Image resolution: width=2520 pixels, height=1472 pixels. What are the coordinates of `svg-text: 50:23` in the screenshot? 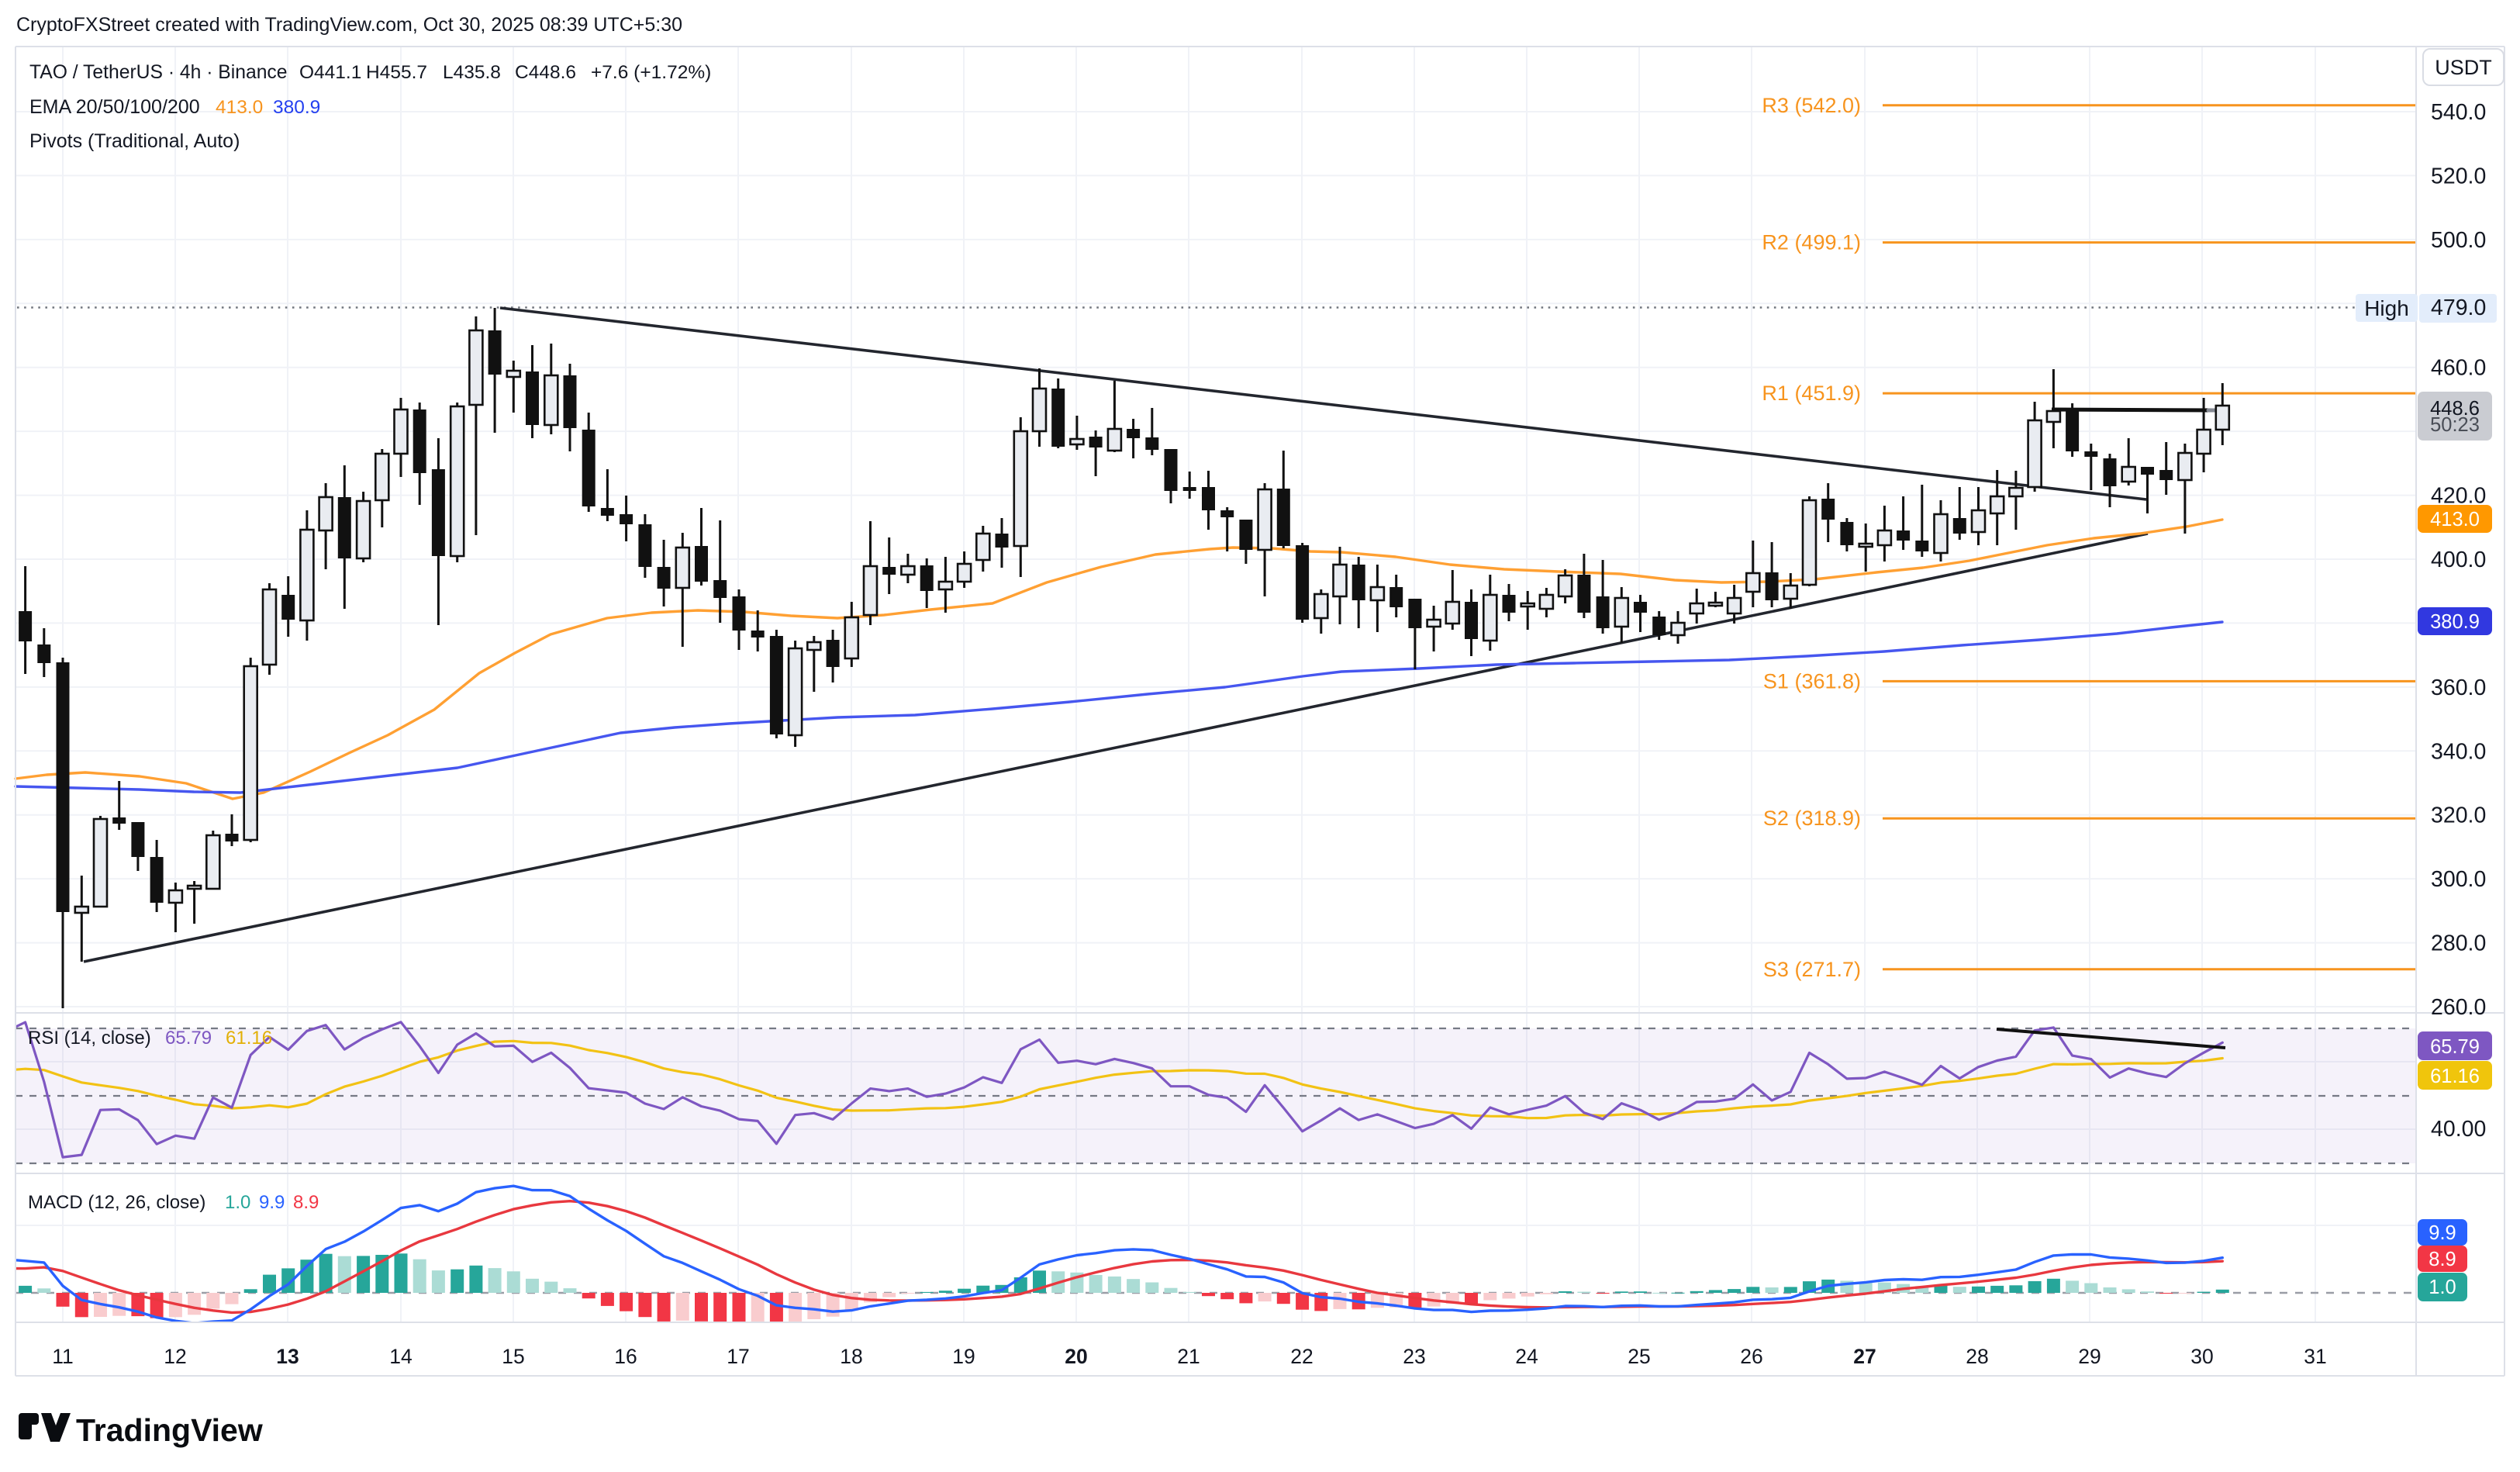 It's located at (2455, 425).